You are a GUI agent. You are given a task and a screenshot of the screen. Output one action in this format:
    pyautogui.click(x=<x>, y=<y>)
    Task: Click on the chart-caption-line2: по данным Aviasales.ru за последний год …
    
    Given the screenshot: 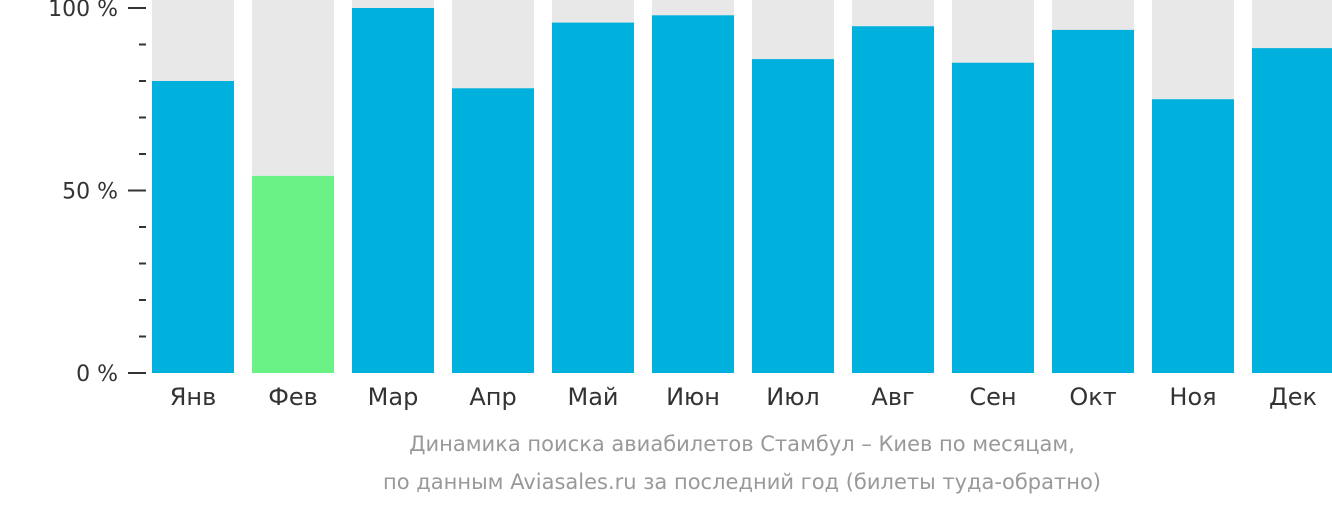 What is the action you would take?
    pyautogui.click(x=742, y=482)
    